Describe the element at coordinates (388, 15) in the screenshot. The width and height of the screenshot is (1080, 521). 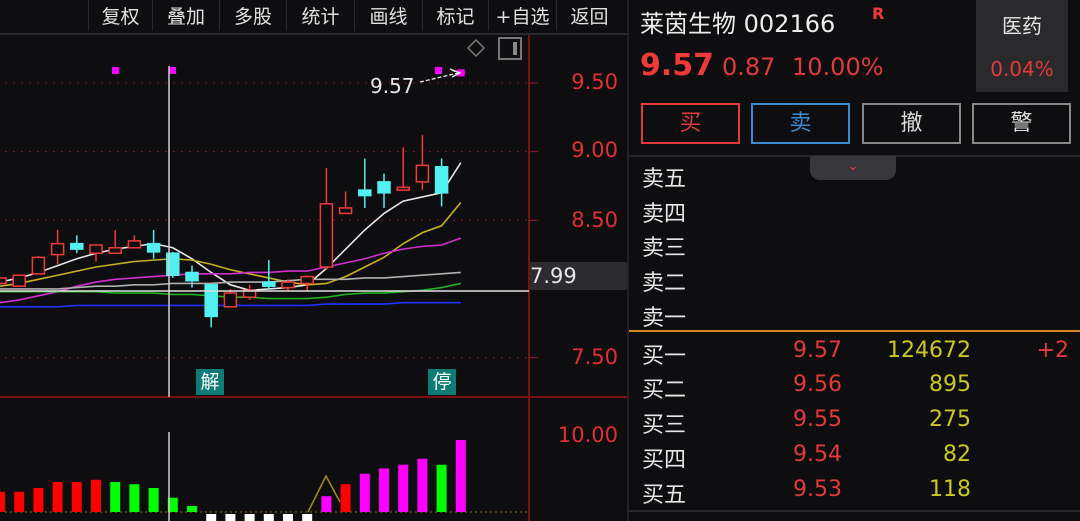
I see `toolbar-draw-line: 画线` at that location.